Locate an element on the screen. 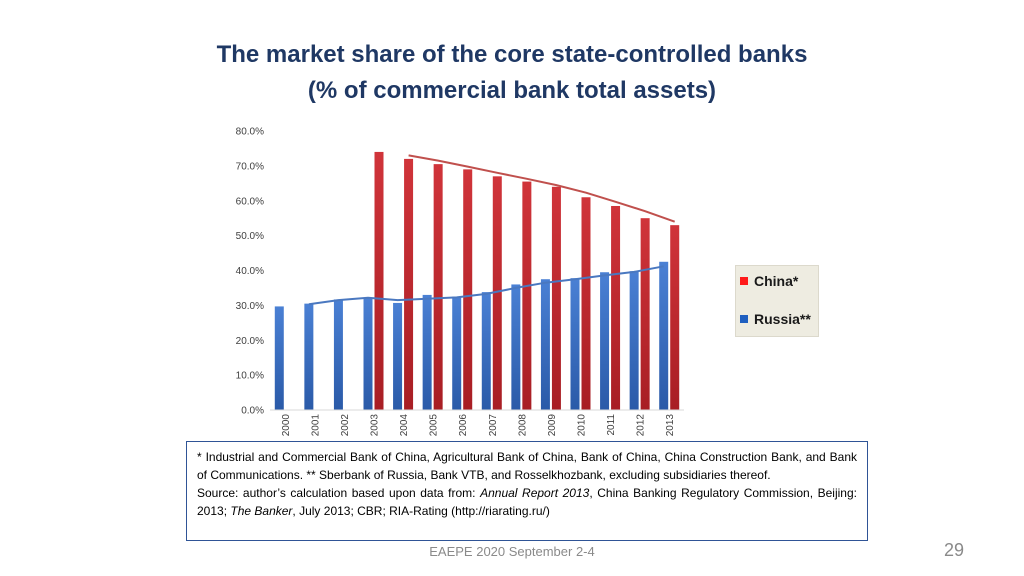 Image resolution: width=1024 pixels, height=576 pixels. bar-russia-2007 is located at coordinates (486, 351).